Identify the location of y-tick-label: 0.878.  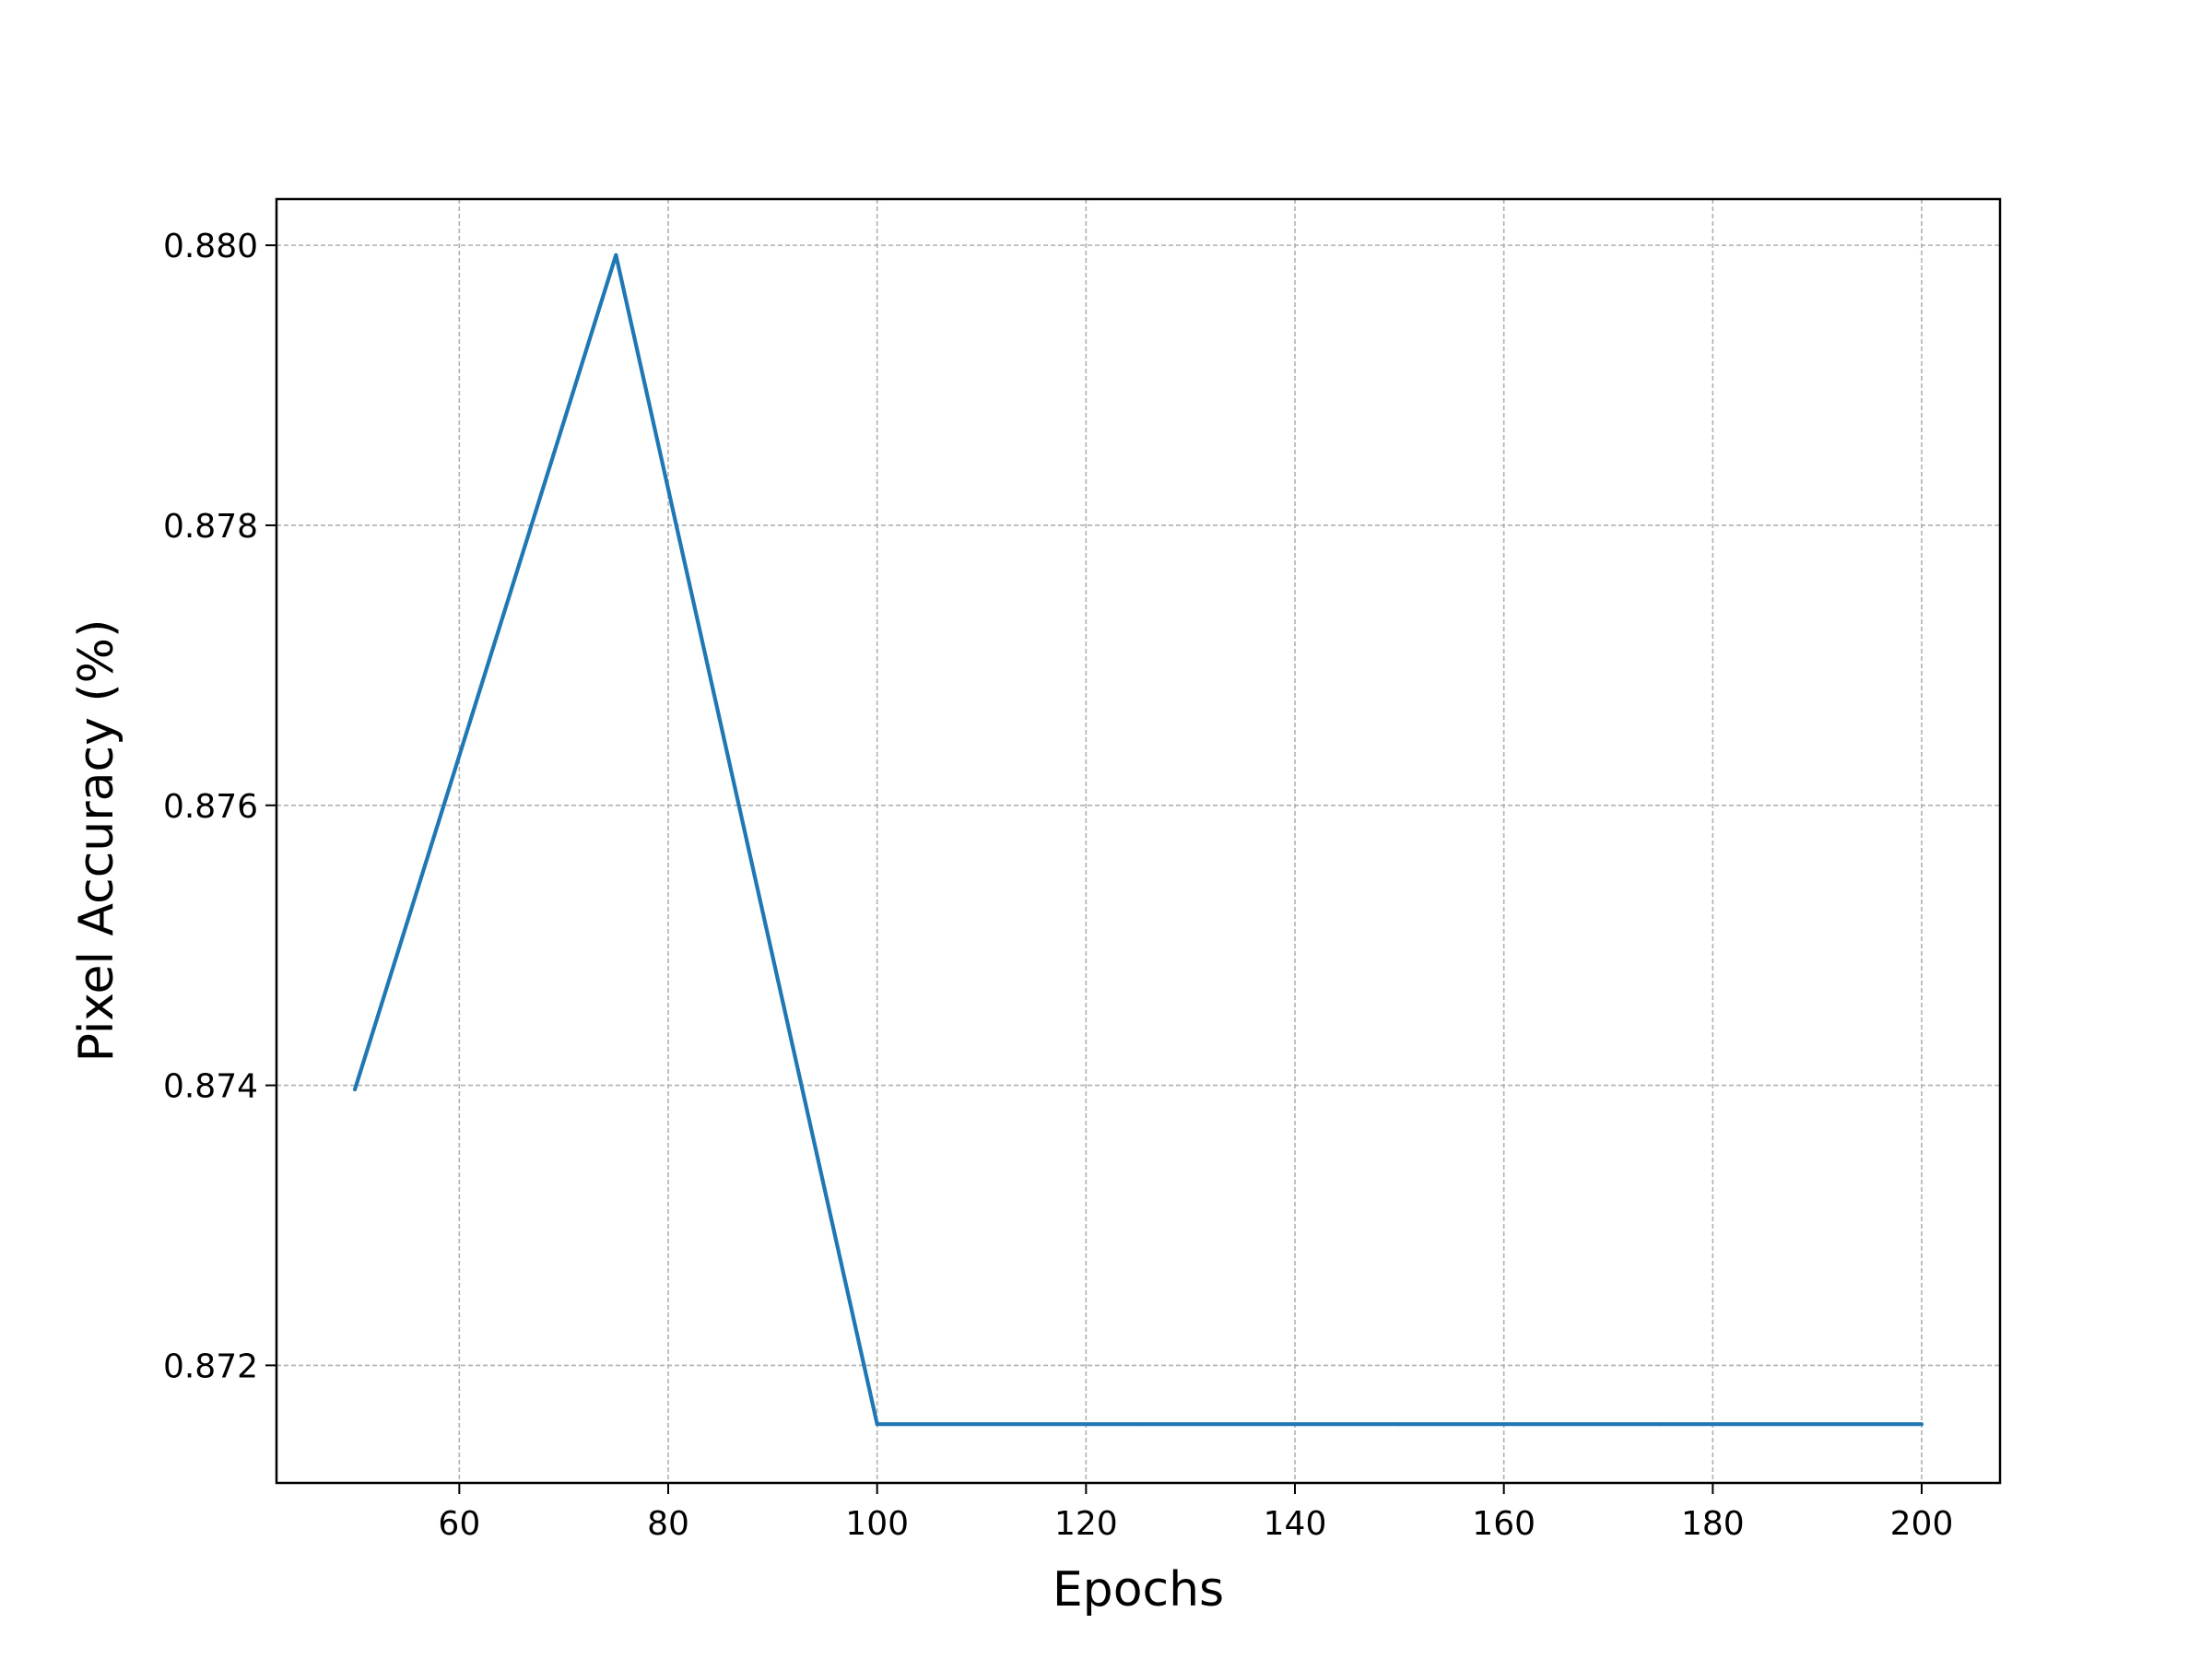
(210, 527).